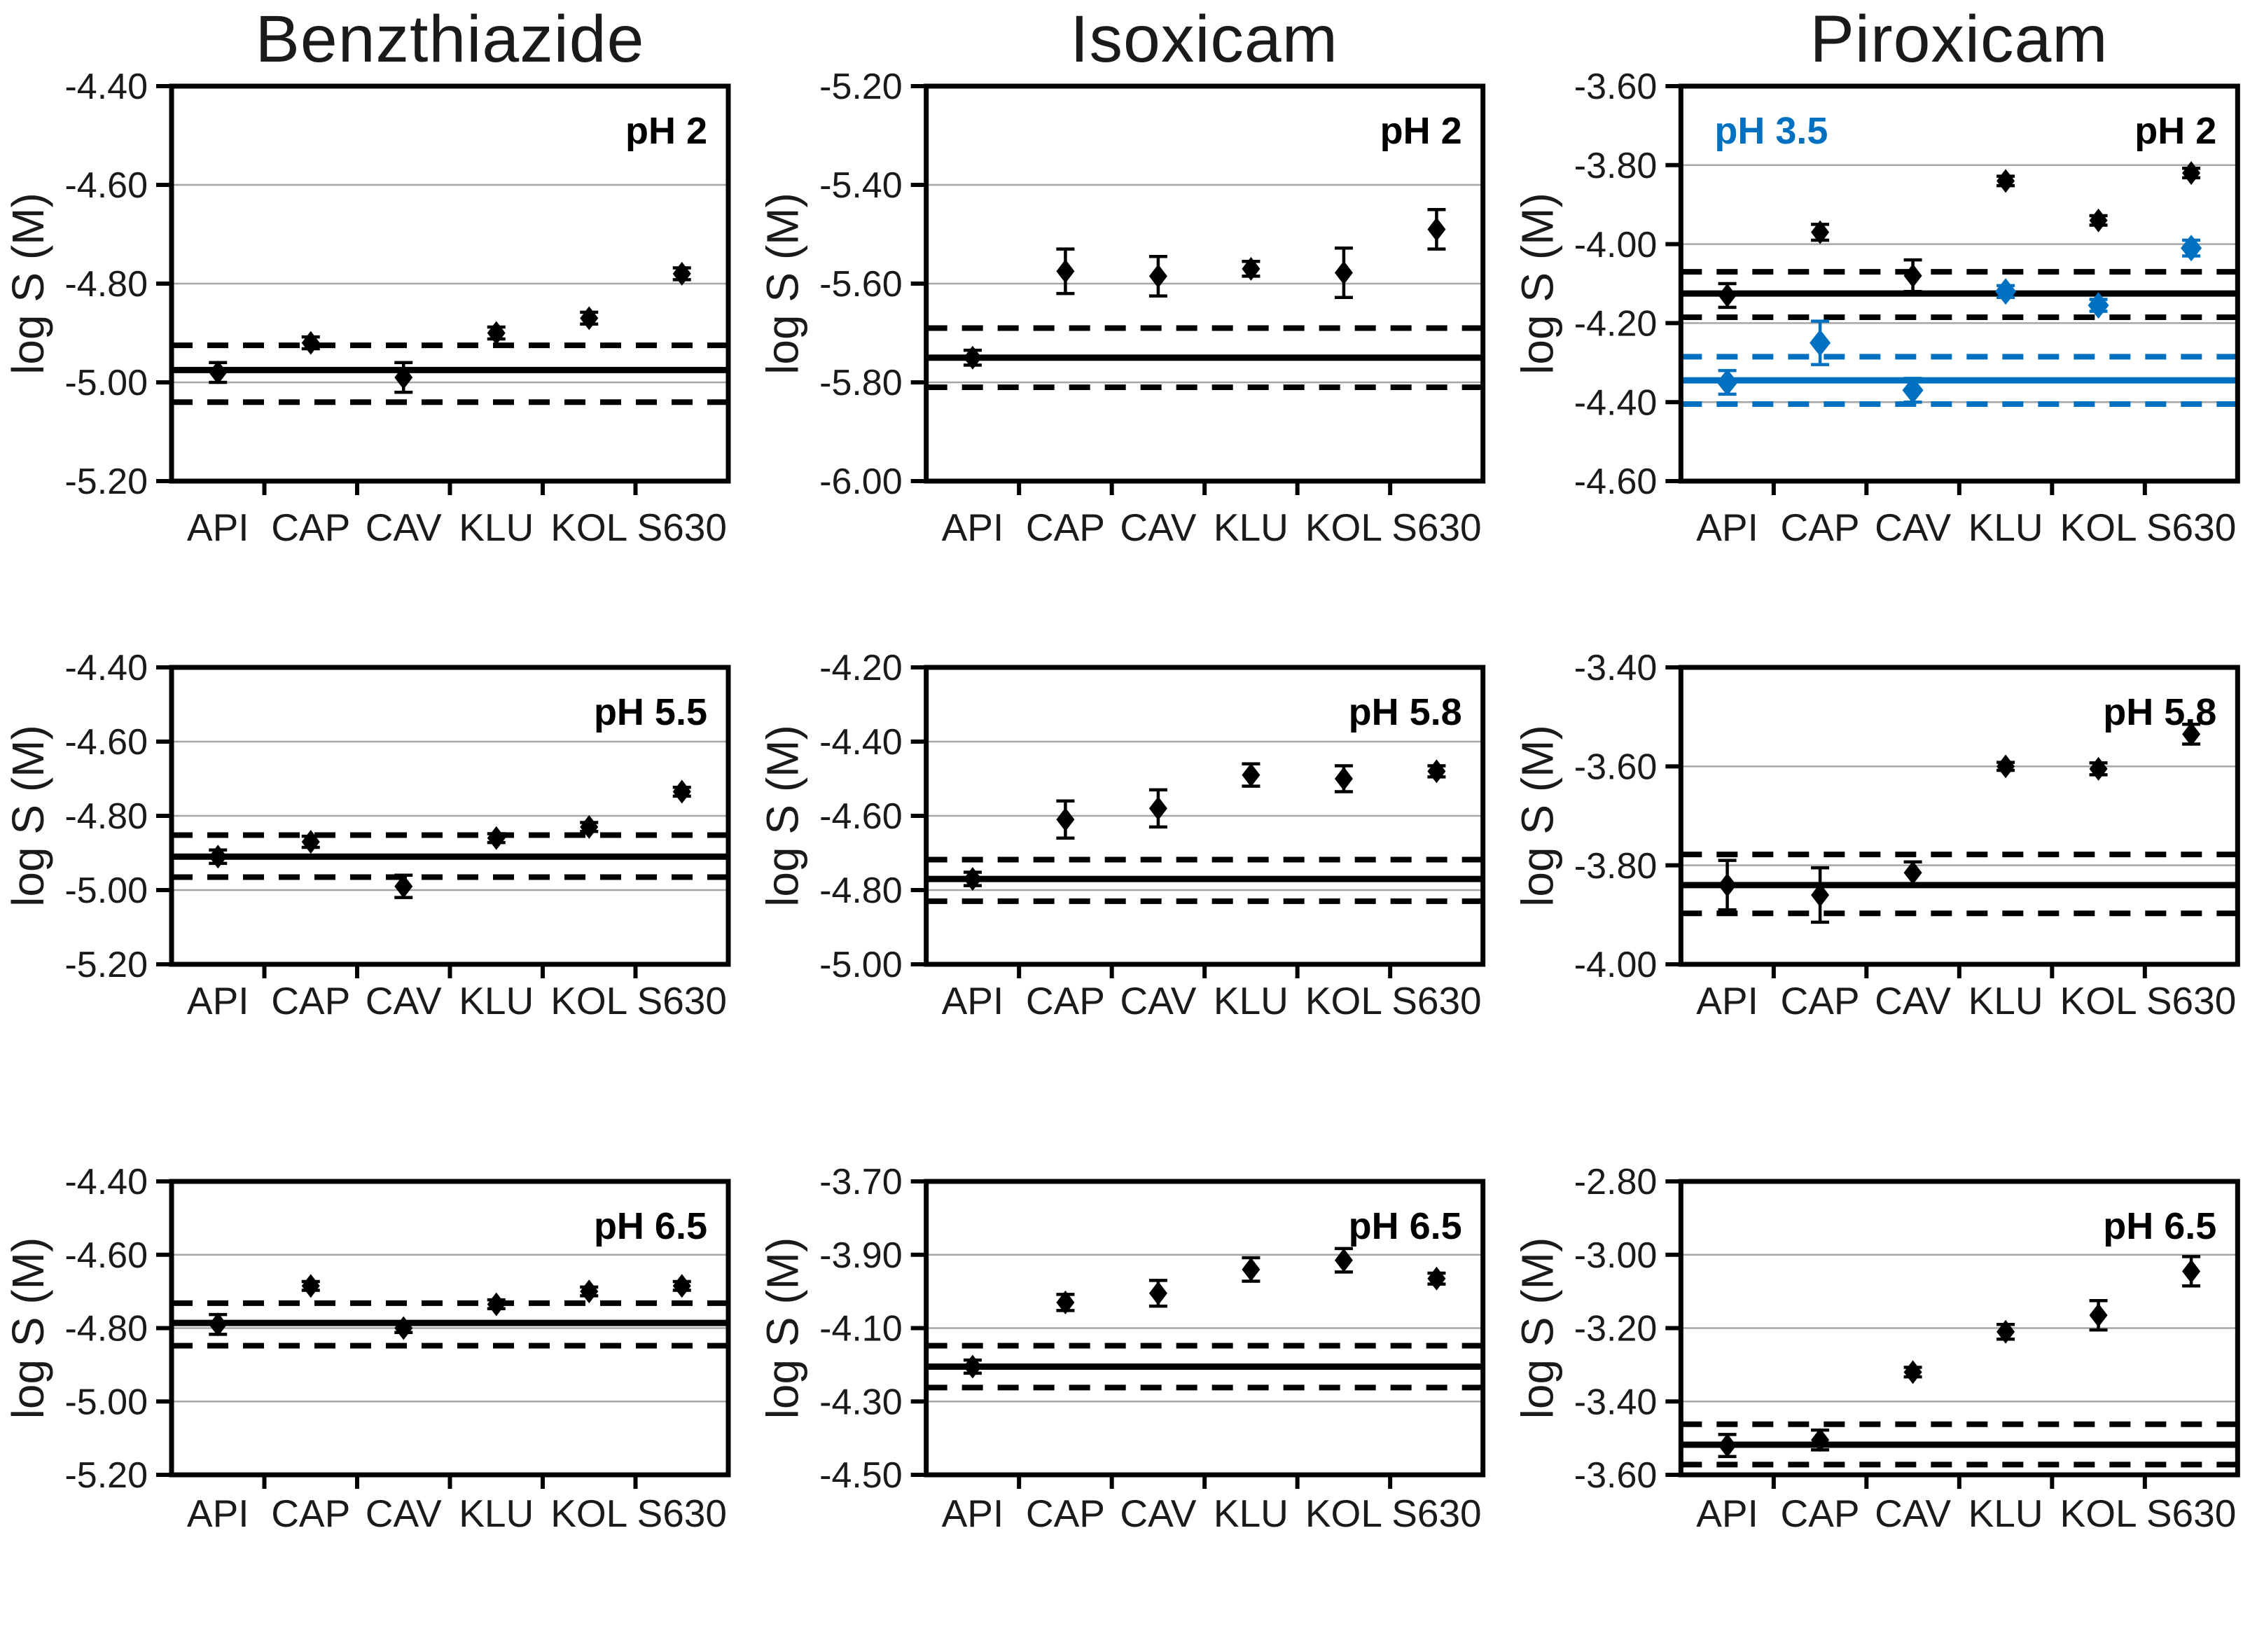 The image size is (2264, 1652). Describe the element at coordinates (861, 1402) in the screenshot. I see `y-tick-label: -4.30` at that location.